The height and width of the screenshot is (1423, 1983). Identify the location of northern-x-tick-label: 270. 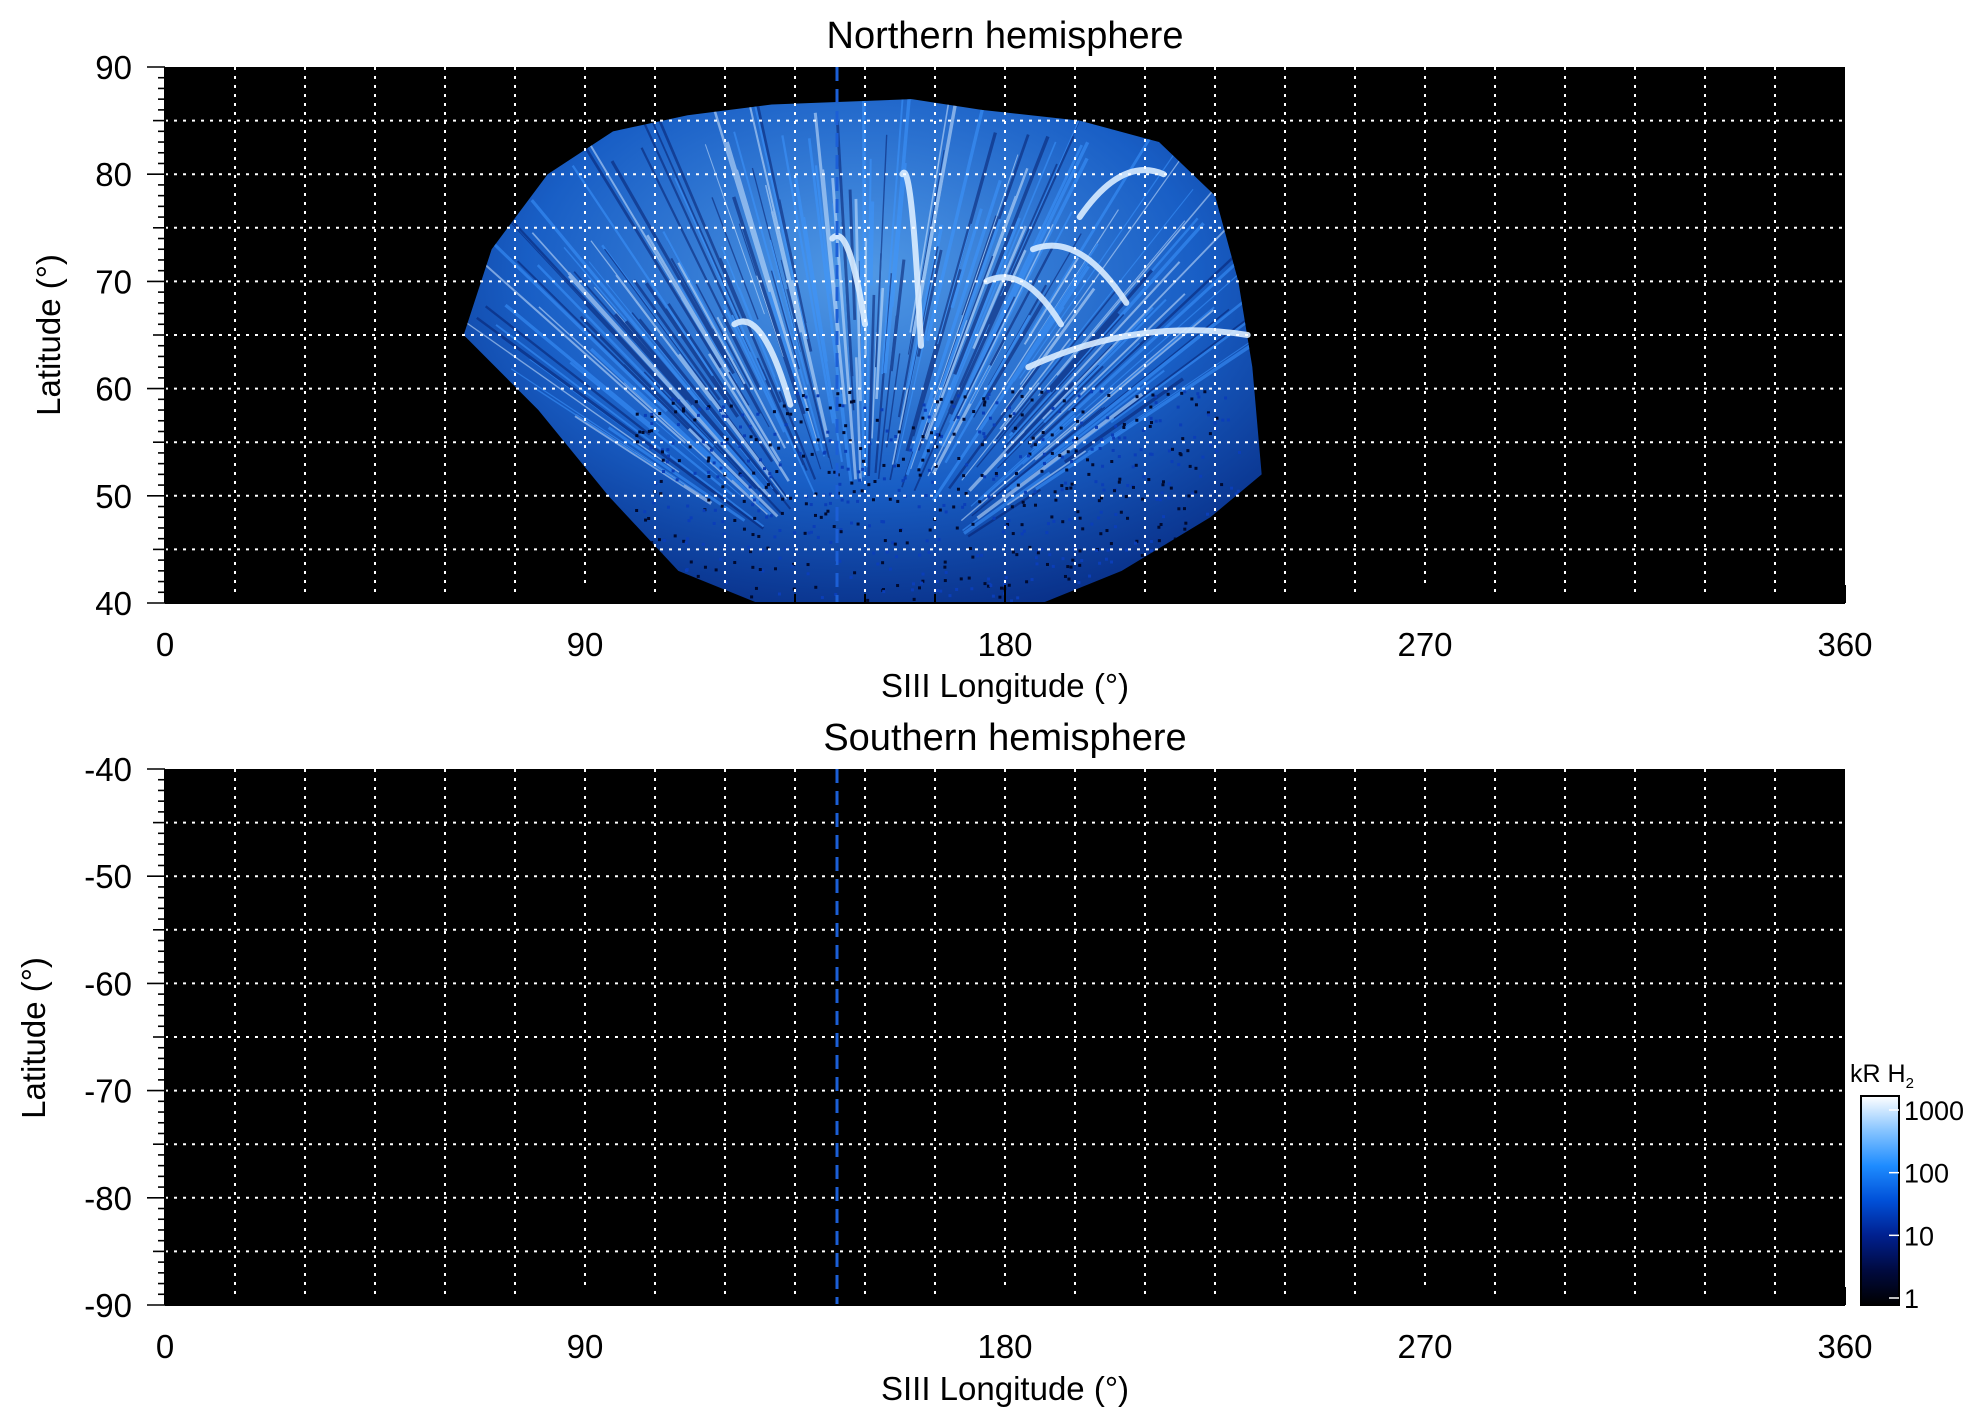
(1424, 644).